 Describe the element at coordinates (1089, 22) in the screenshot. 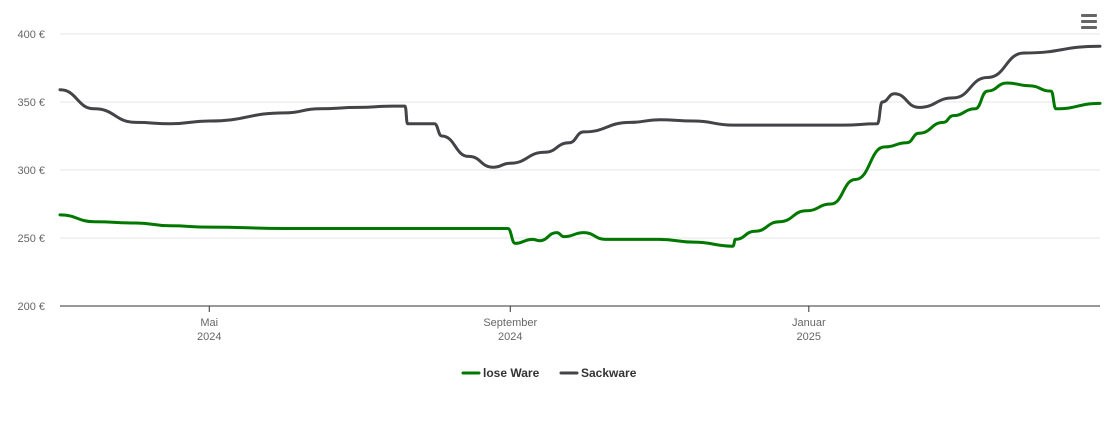

I see `hamburger-menu-icon` at that location.